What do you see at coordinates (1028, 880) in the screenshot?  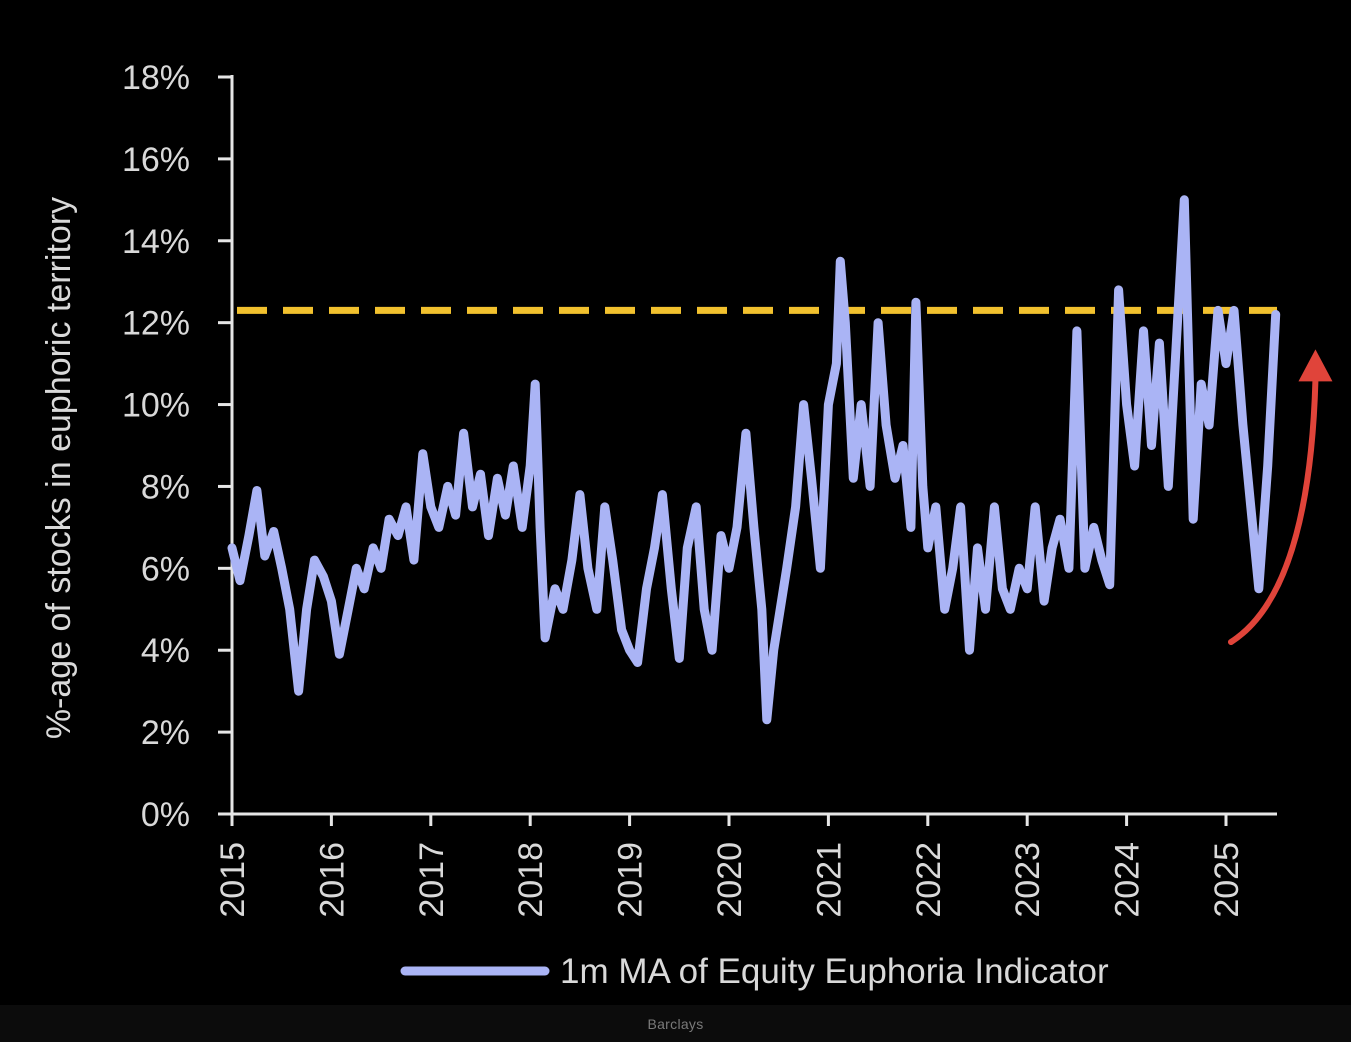 I see `x-tick-label: 2023` at bounding box center [1028, 880].